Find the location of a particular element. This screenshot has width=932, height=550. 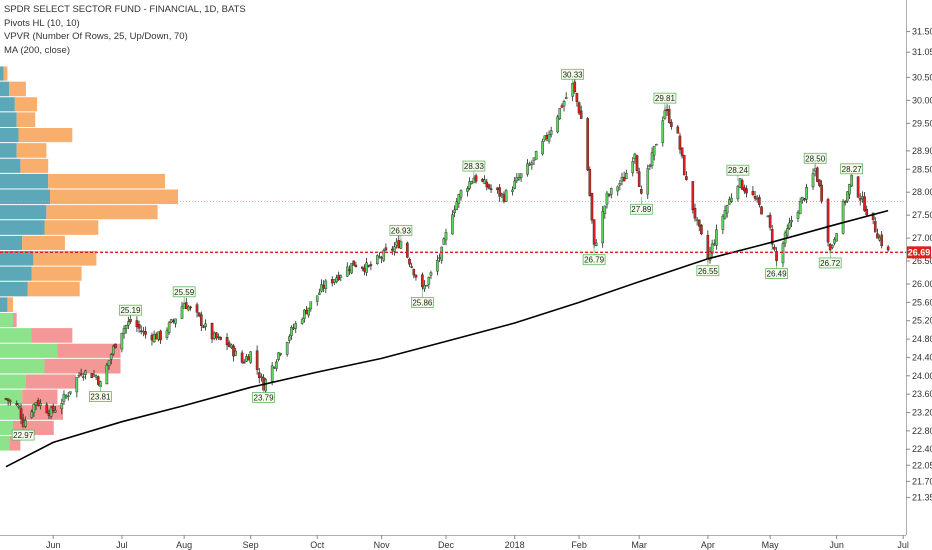

x-tick-label: Feb is located at coordinates (579, 545).